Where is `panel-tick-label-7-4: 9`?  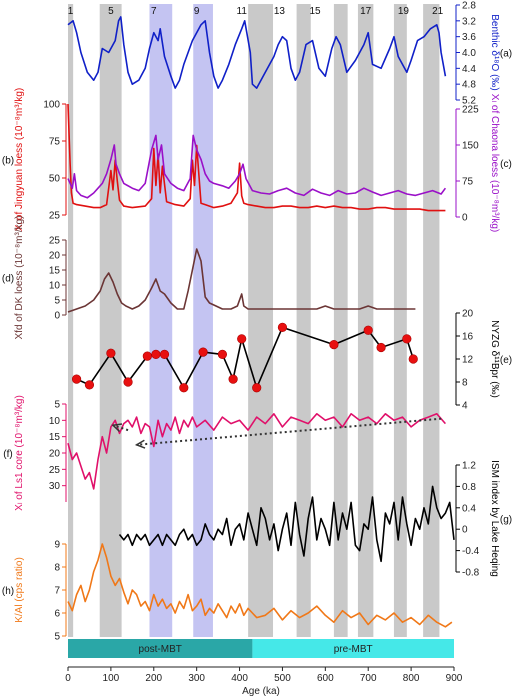 panel-tick-label-7-4: 9 is located at coordinates (57, 545).